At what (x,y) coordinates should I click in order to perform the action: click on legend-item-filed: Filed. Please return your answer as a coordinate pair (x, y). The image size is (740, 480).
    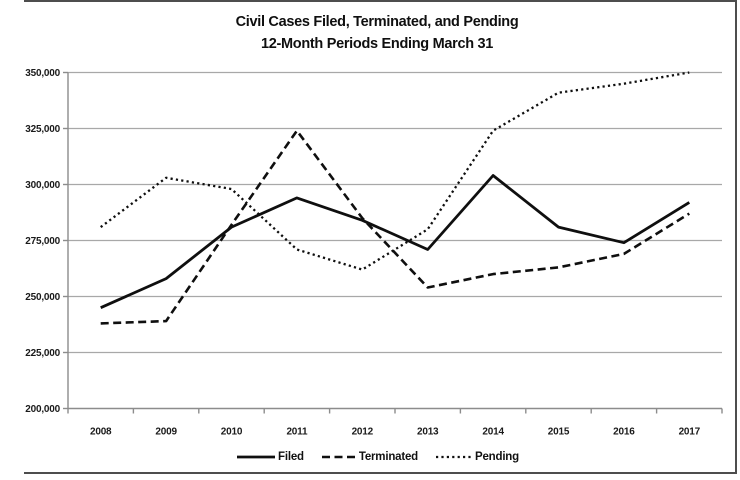
    Looking at the image, I should click on (270, 457).